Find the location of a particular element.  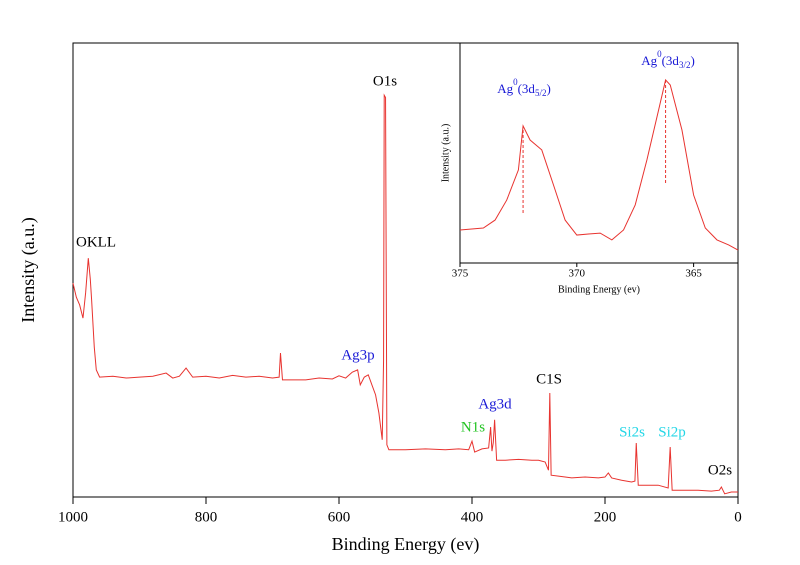

x-tick-label: 600 is located at coordinates (339, 517).